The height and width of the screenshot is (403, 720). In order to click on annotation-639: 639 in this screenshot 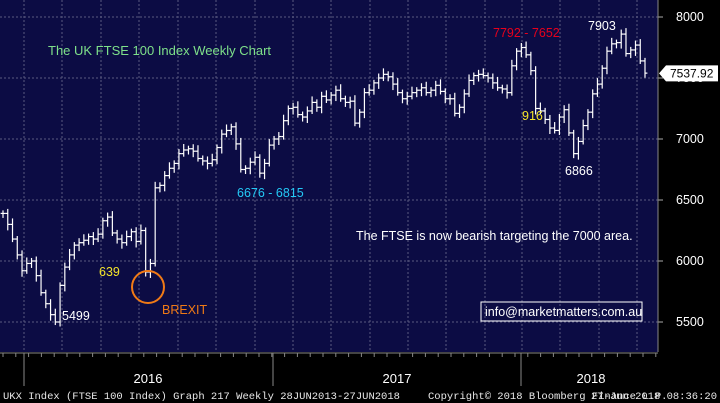, I will do `click(109, 272)`.